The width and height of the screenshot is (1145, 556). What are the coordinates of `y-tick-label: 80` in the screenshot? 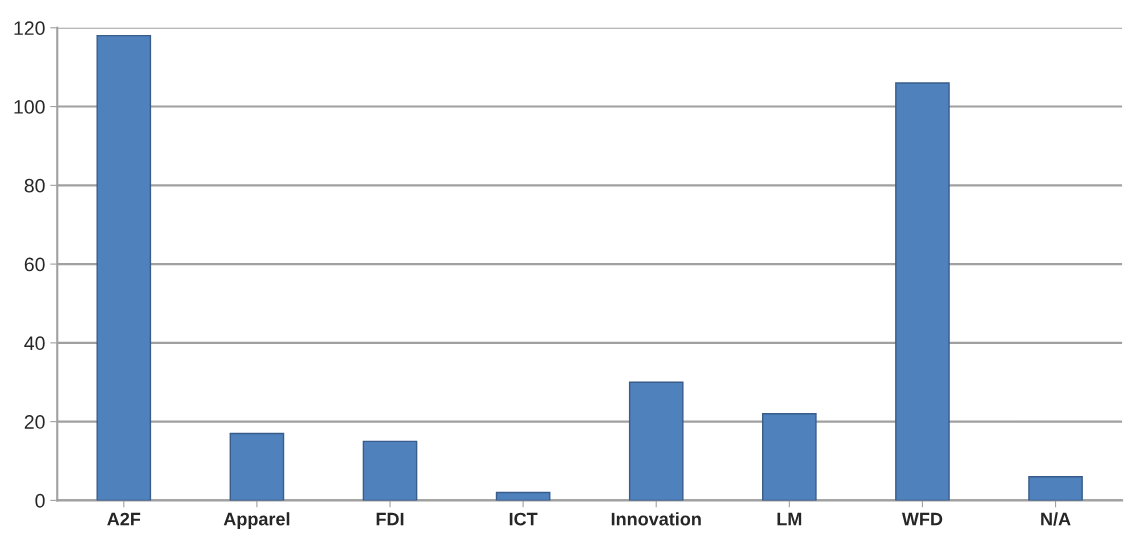 It's located at (34, 185).